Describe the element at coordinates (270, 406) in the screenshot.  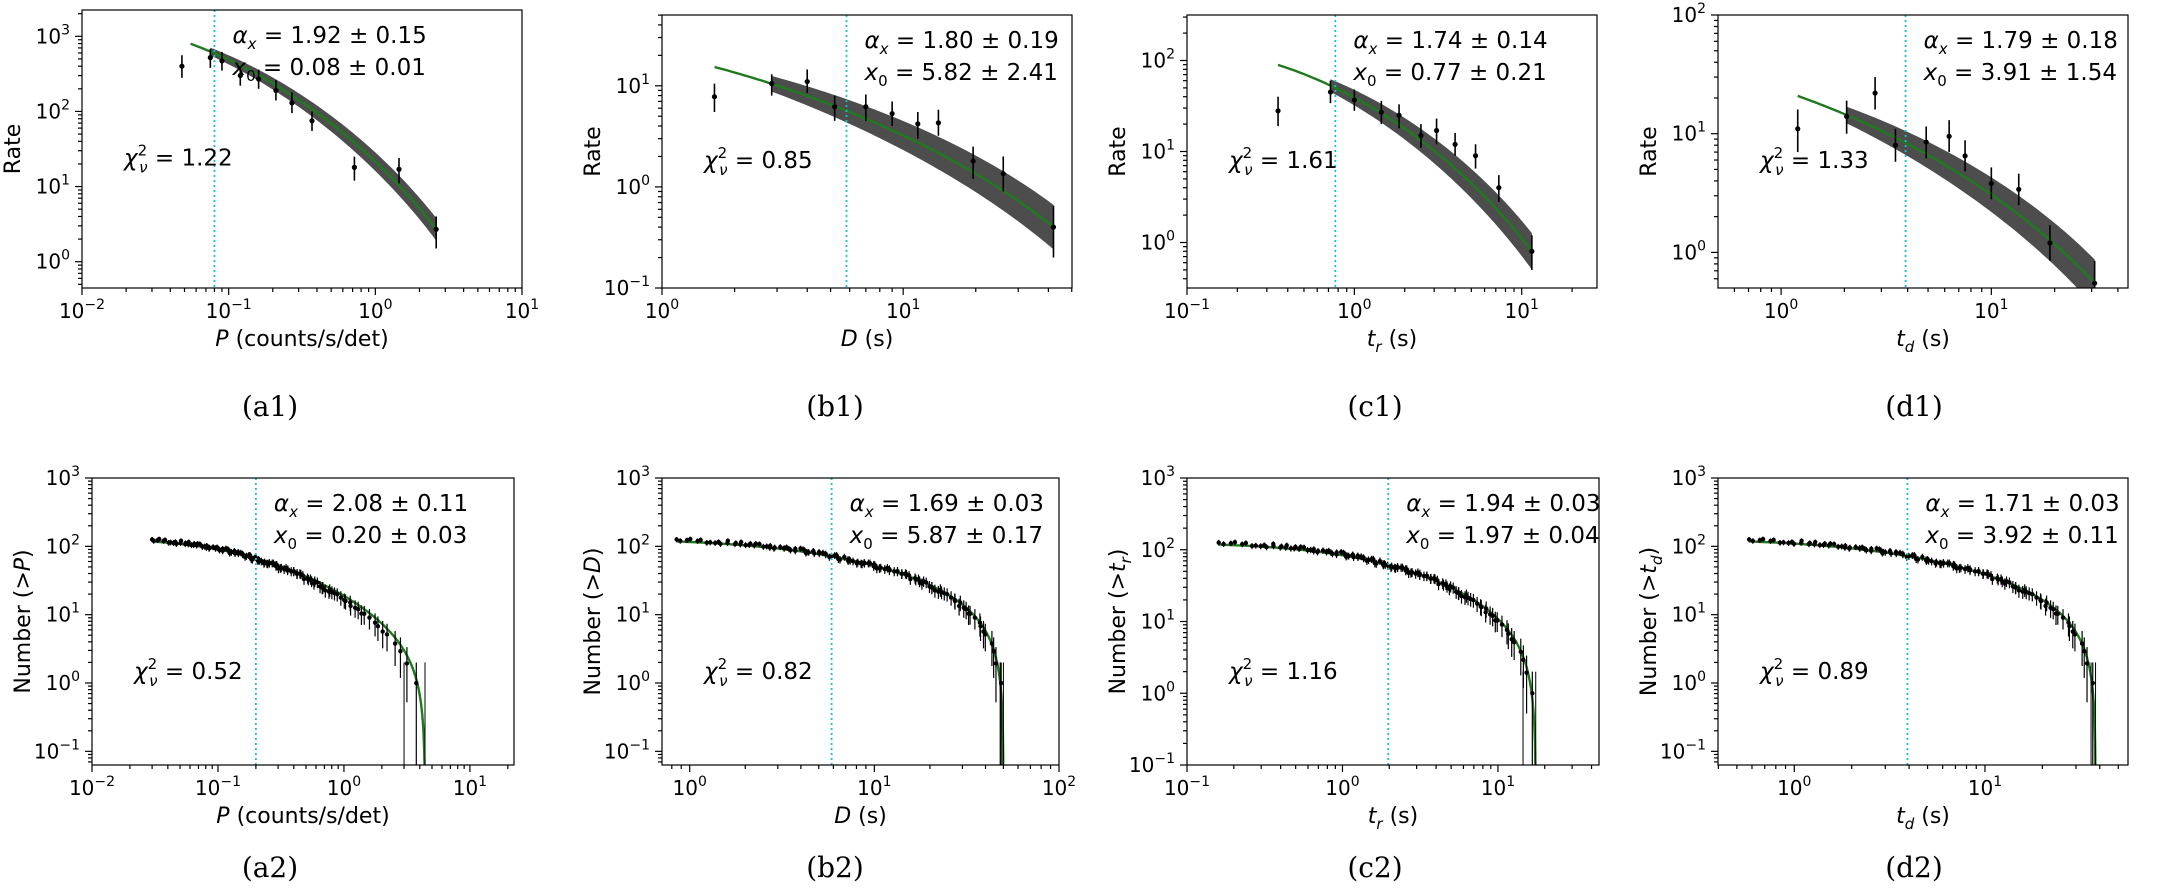
I see `panel-caption: (a1)` at that location.